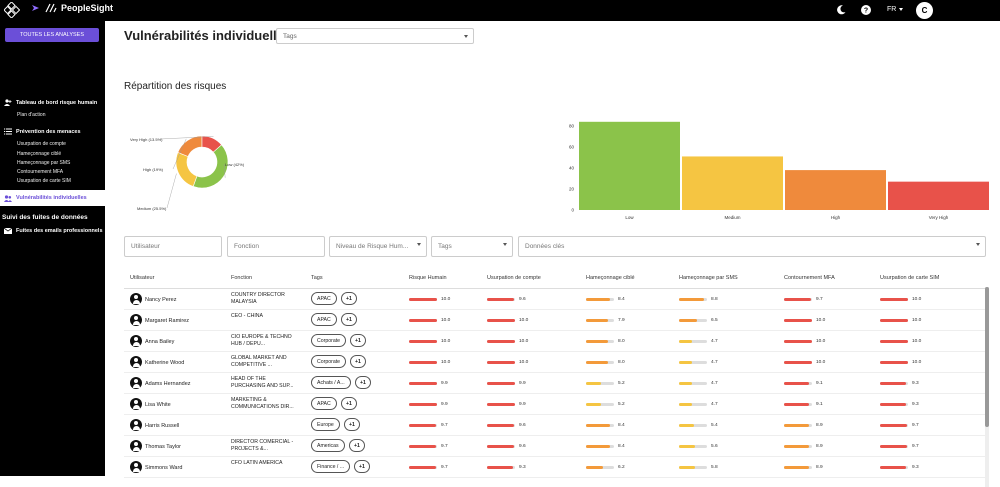 The height and width of the screenshot is (487, 1000). What do you see at coordinates (42, 131) in the screenshot?
I see `sidebar-item-threat-prevention: Prévention des menaces` at bounding box center [42, 131].